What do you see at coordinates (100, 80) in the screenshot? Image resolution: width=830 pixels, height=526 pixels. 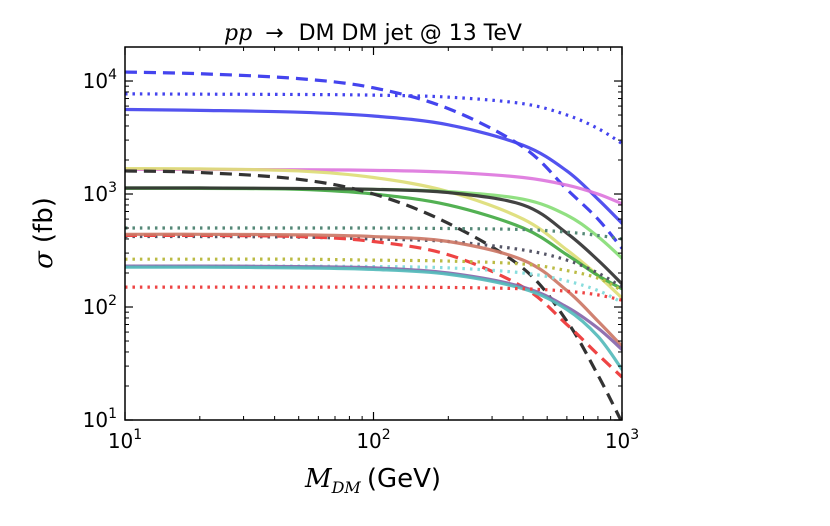 I see `y-tick-label: 10⁴` at bounding box center [100, 80].